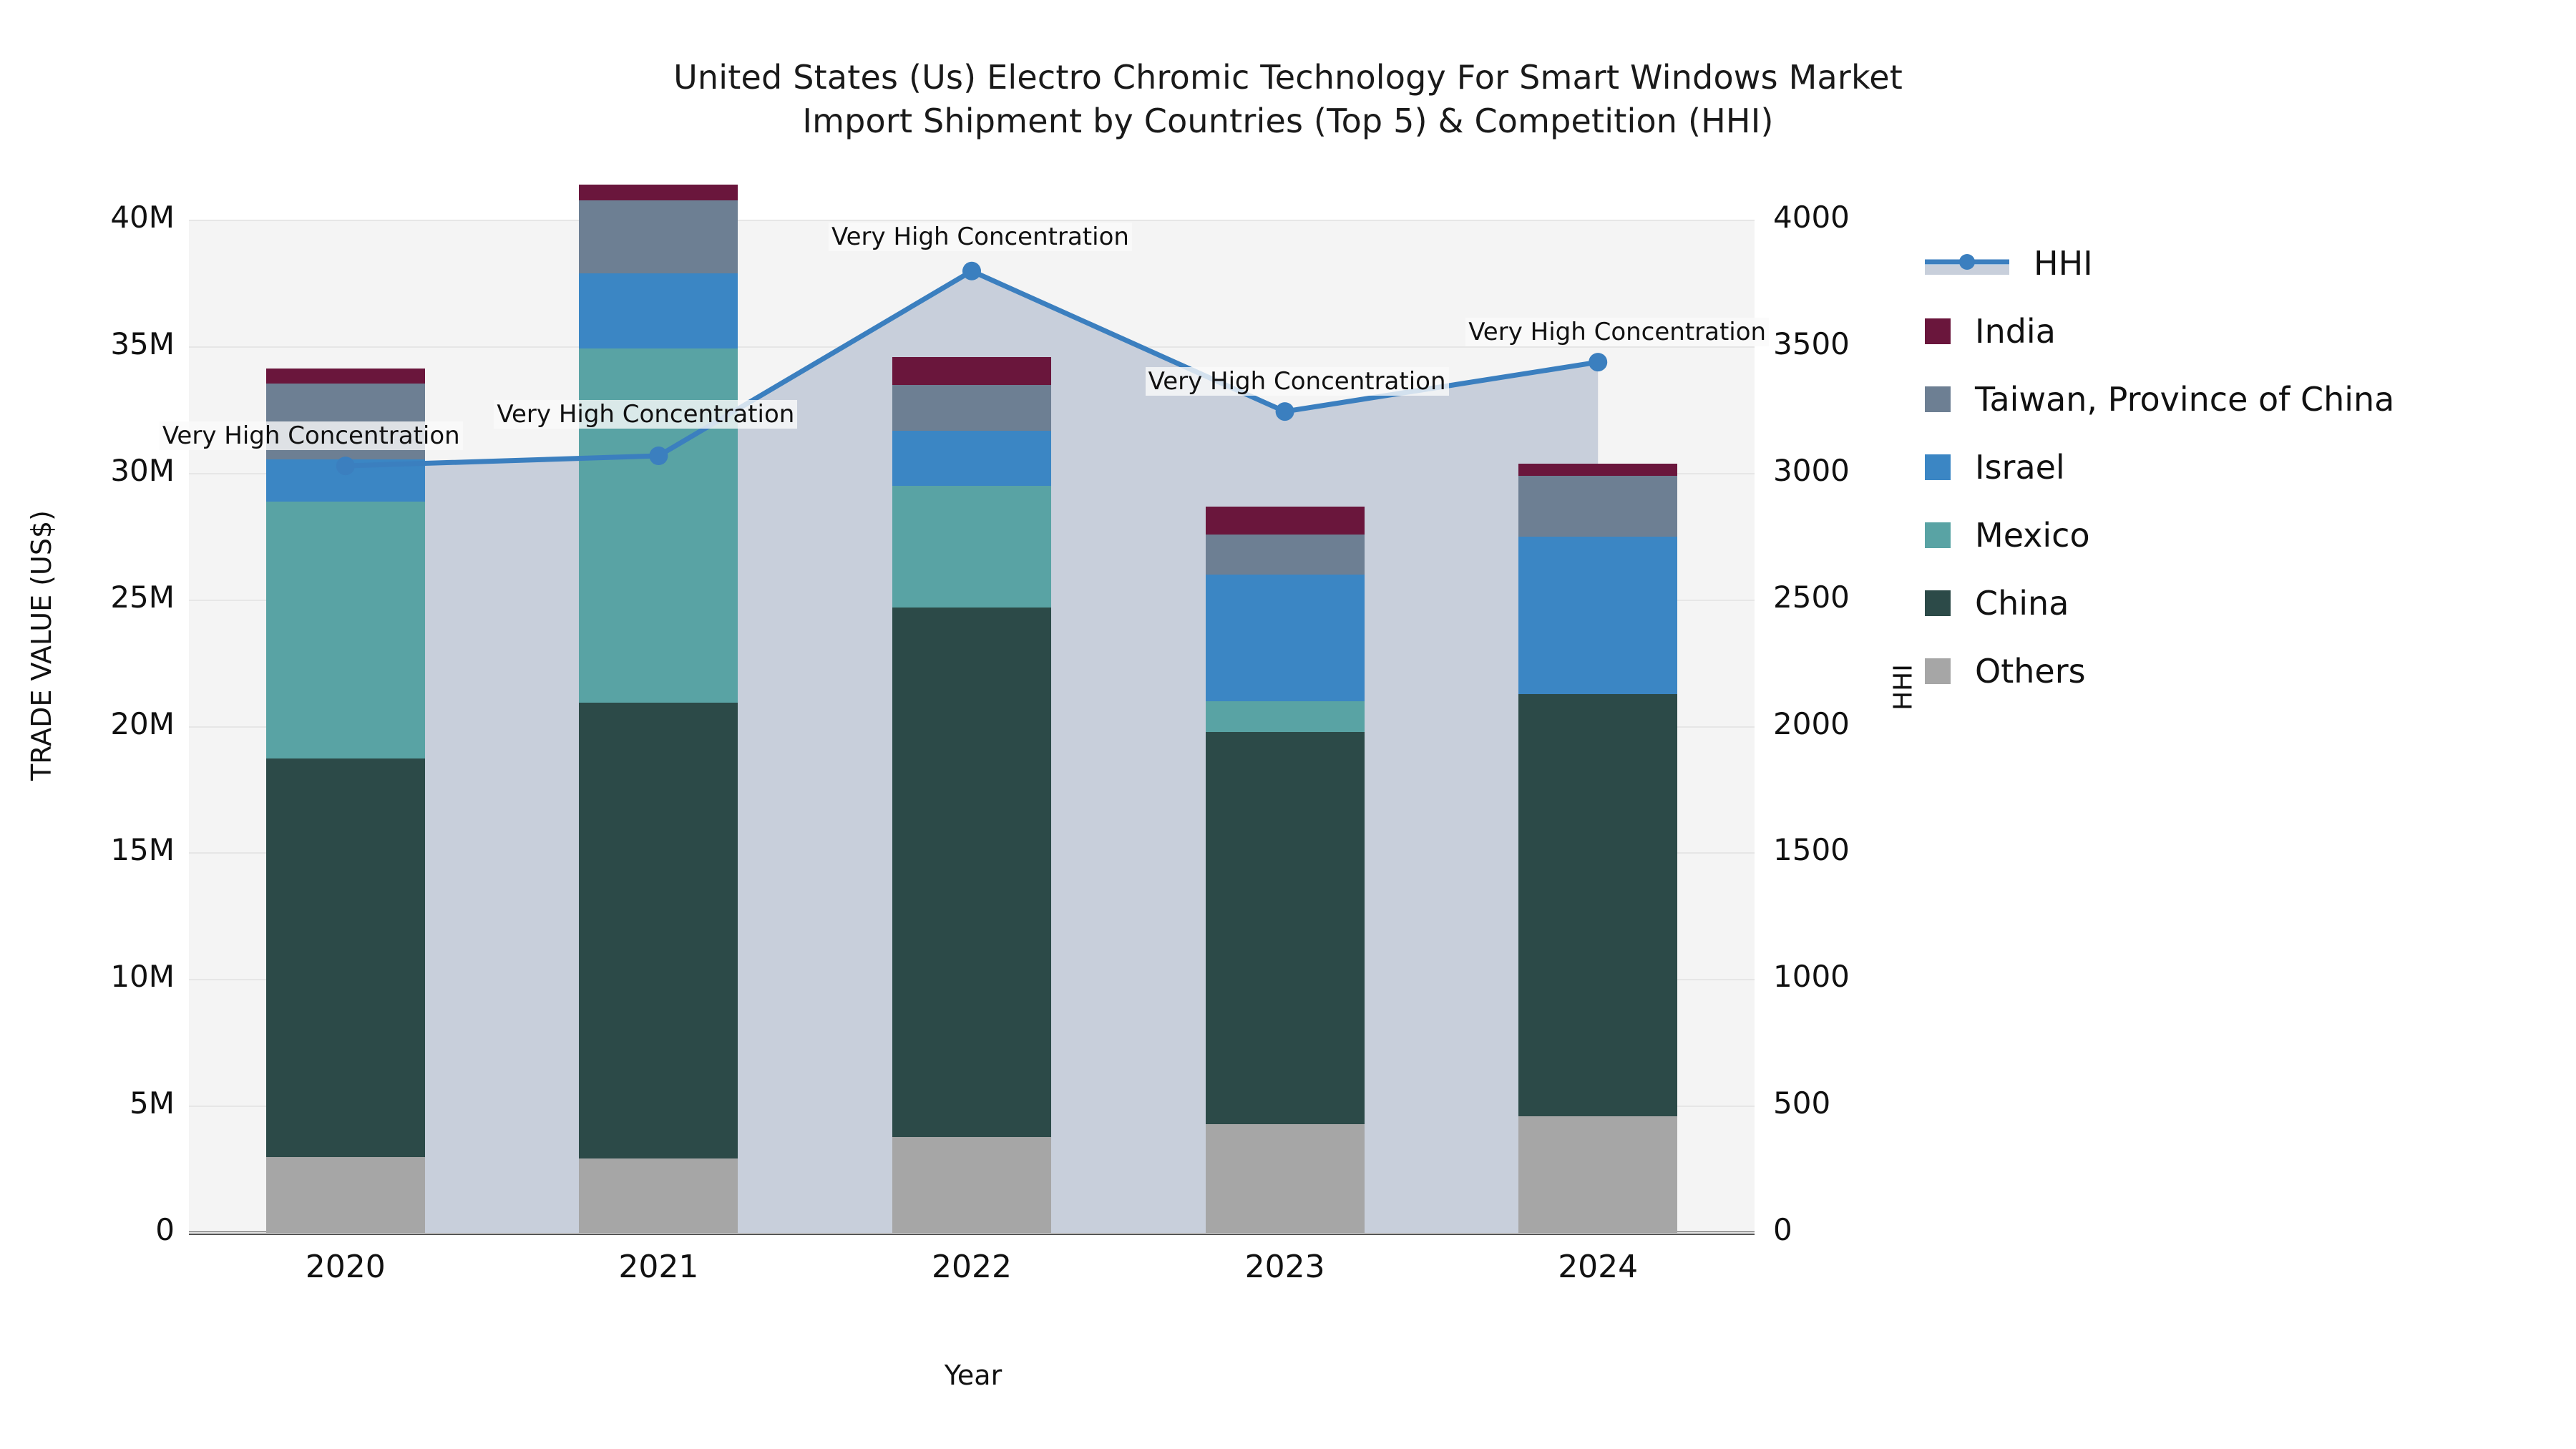  What do you see at coordinates (2240, 603) in the screenshot?
I see `legend-item-china: China` at bounding box center [2240, 603].